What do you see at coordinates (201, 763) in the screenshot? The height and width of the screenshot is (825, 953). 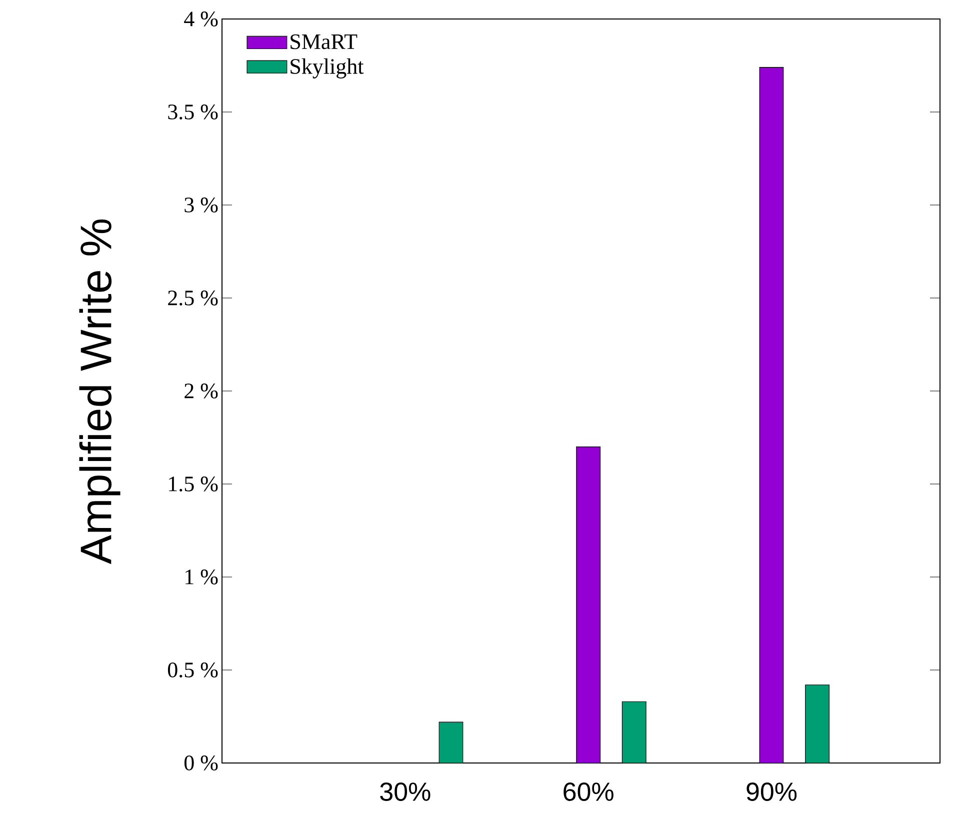 I see `y-tick-label: 0 %` at bounding box center [201, 763].